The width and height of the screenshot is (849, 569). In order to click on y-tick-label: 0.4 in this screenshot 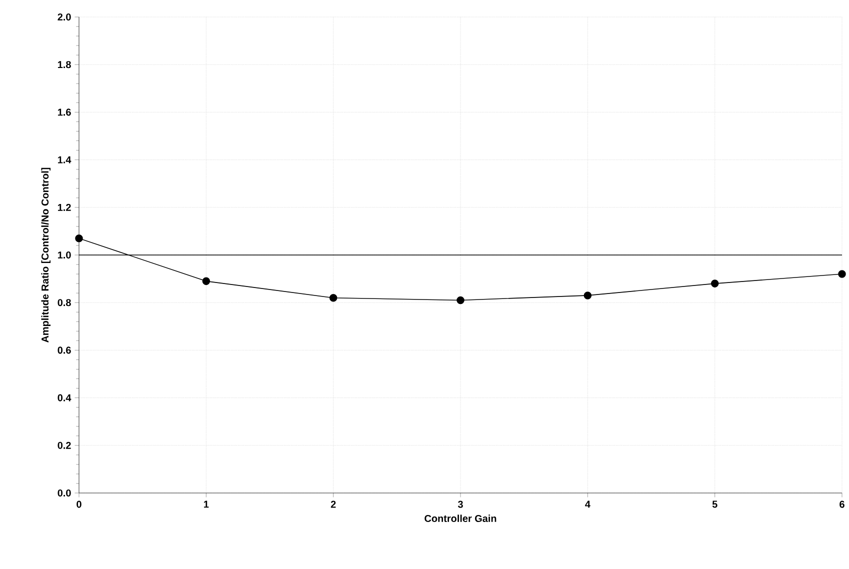, I will do `click(65, 398)`.